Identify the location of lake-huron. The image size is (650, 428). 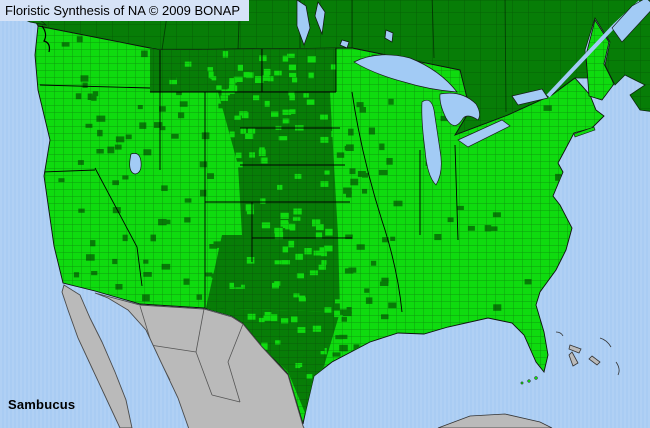
(459, 109).